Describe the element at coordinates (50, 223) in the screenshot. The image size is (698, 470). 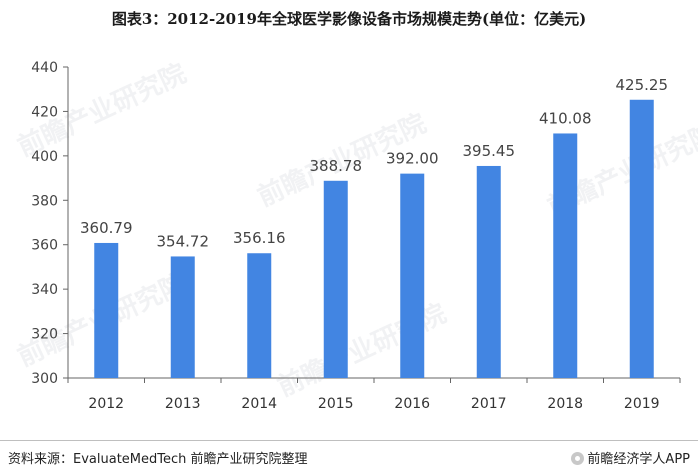
I see `y-axis: 300 320 340 360 380 400 420 440` at that location.